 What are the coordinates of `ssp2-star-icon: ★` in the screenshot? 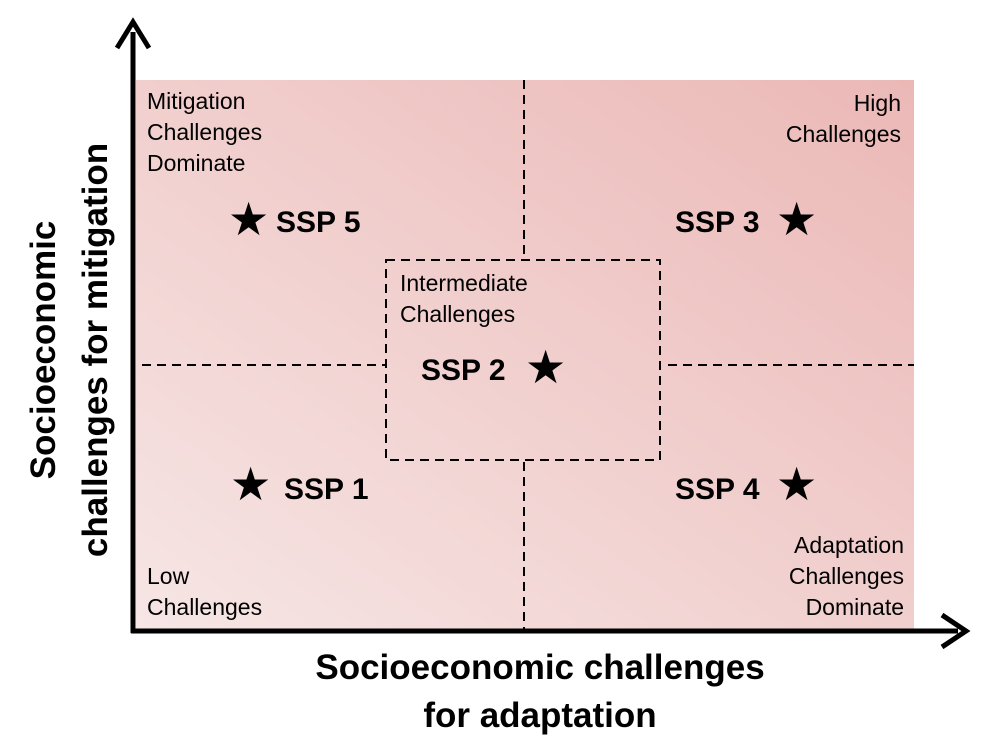 It's located at (546, 367).